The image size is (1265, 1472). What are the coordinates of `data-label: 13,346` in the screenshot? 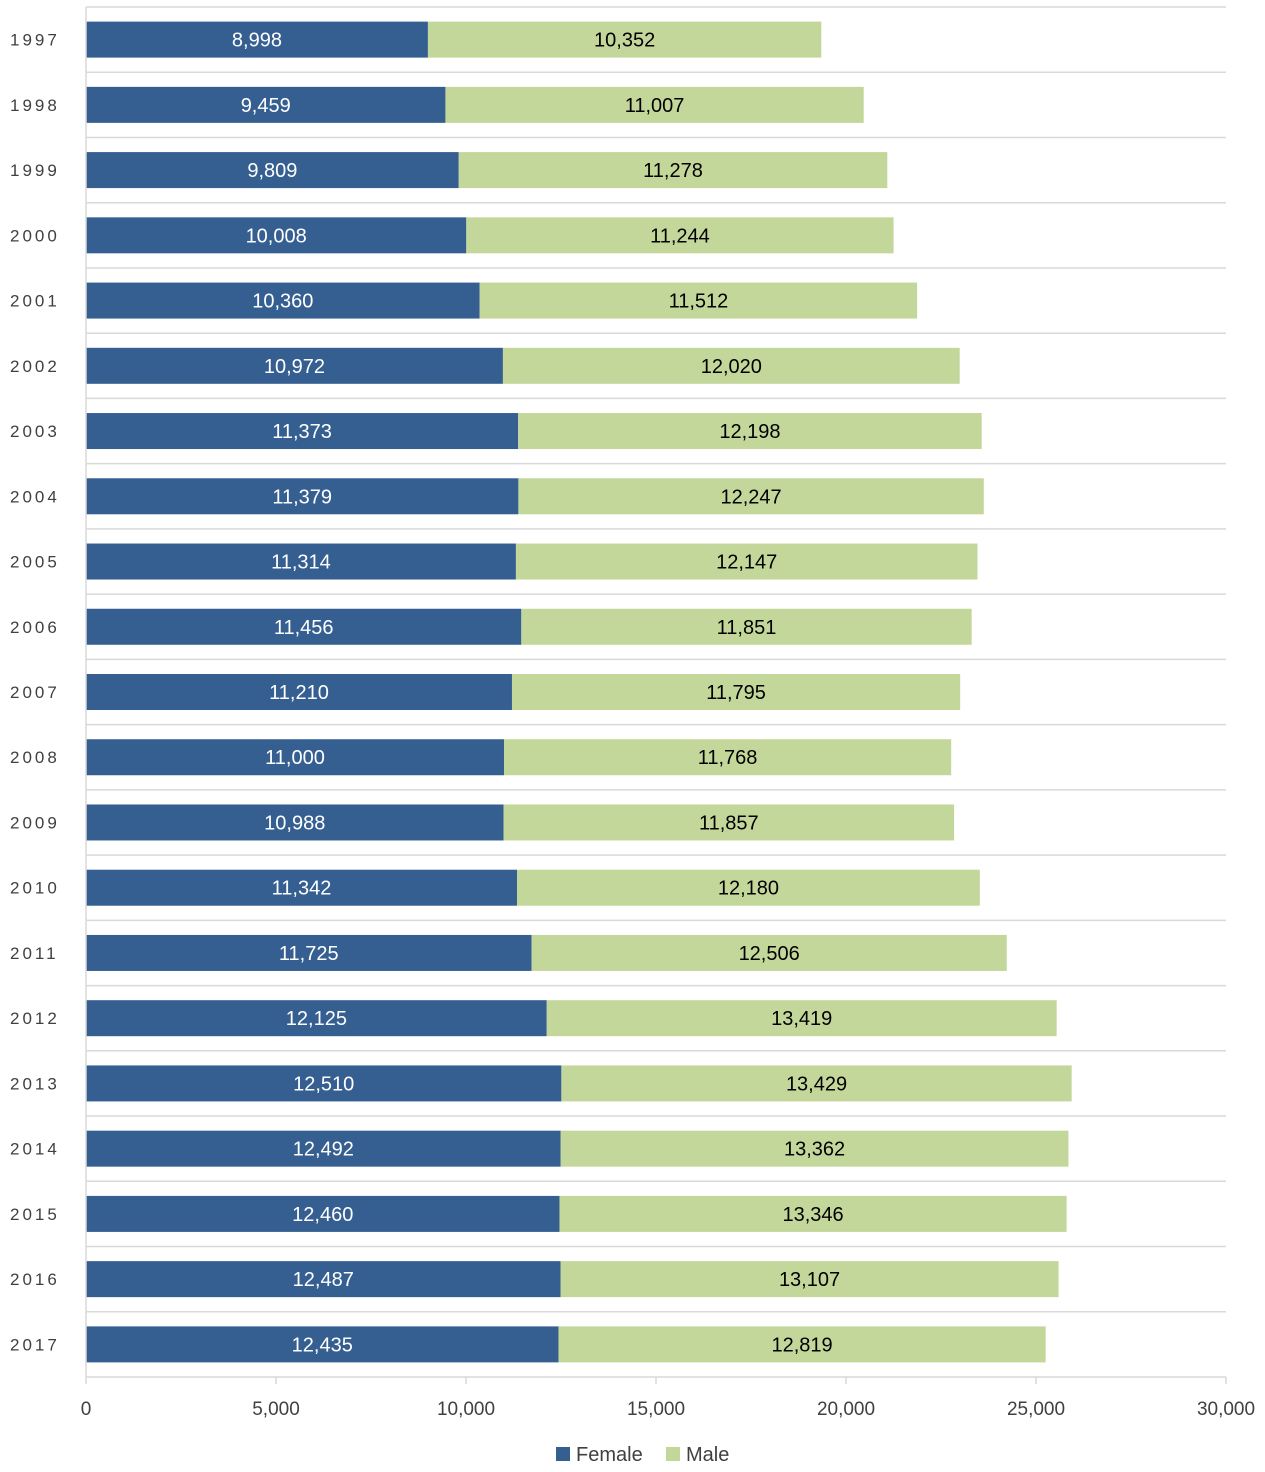 It's located at (812, 1215).